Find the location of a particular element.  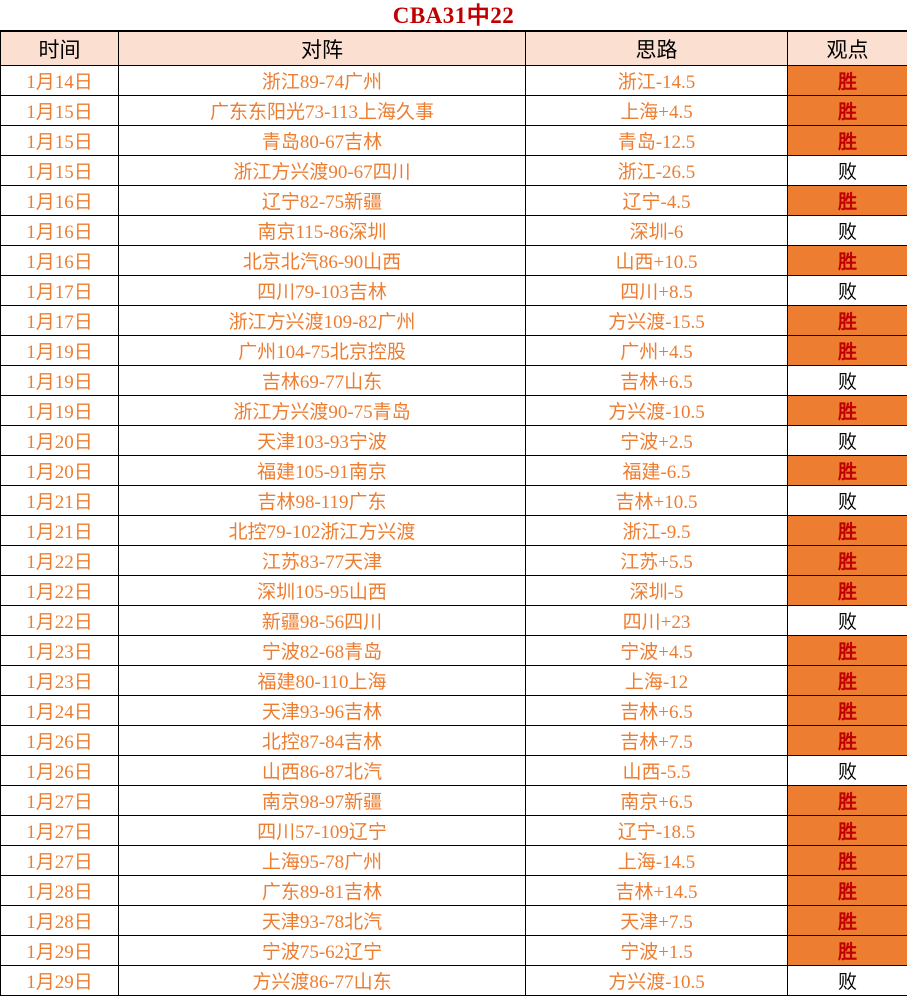

cell-match: 北京北汽86-90山西 is located at coordinates (322, 261).